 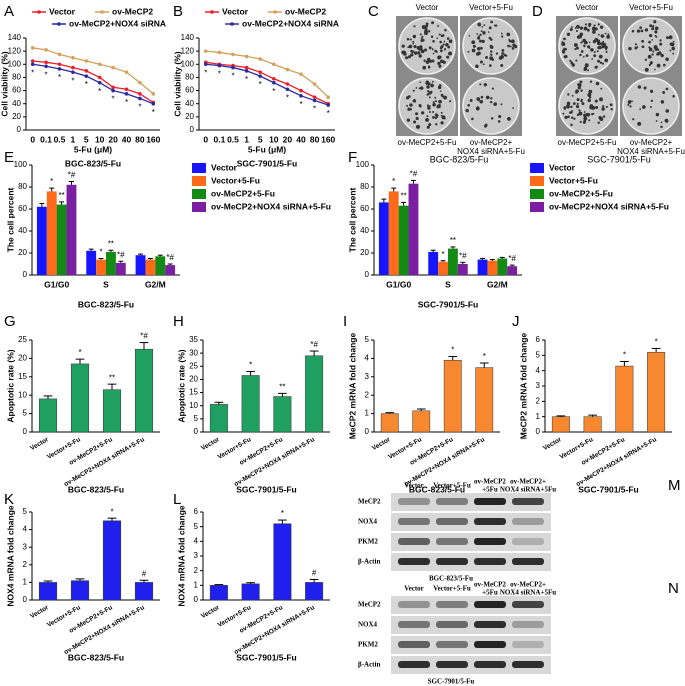 I want to click on image-label: NOX4 siRNA+5-Fu, so click(x=491, y=151).